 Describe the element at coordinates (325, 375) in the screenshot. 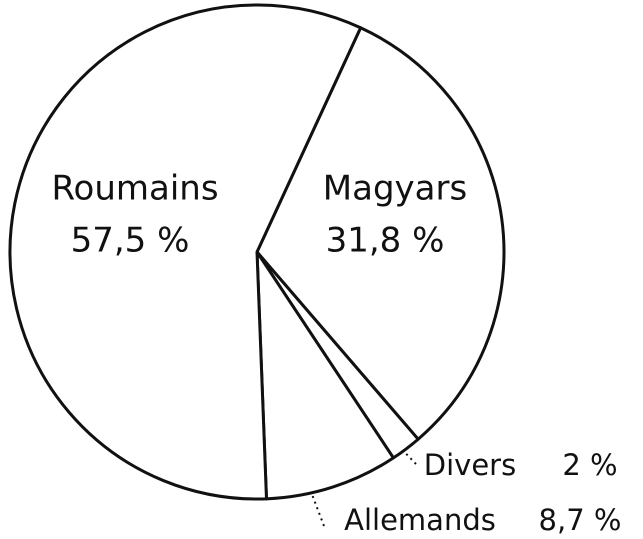

I see `pie-slice` at that location.